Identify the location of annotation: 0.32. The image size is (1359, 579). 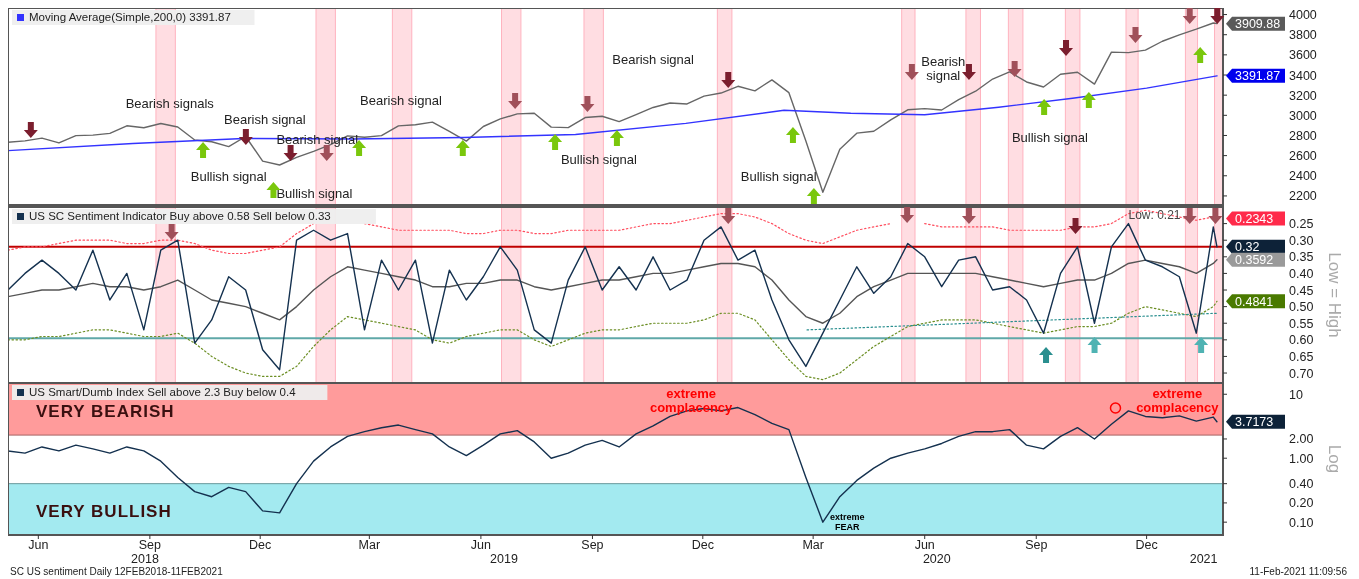
(1247, 247).